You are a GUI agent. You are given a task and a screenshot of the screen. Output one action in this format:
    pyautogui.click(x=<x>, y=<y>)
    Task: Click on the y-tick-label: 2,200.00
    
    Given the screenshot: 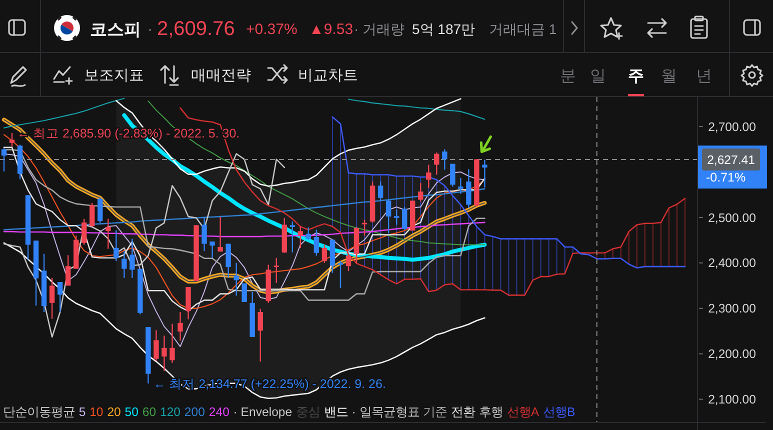 What is the action you would take?
    pyautogui.click(x=732, y=354)
    